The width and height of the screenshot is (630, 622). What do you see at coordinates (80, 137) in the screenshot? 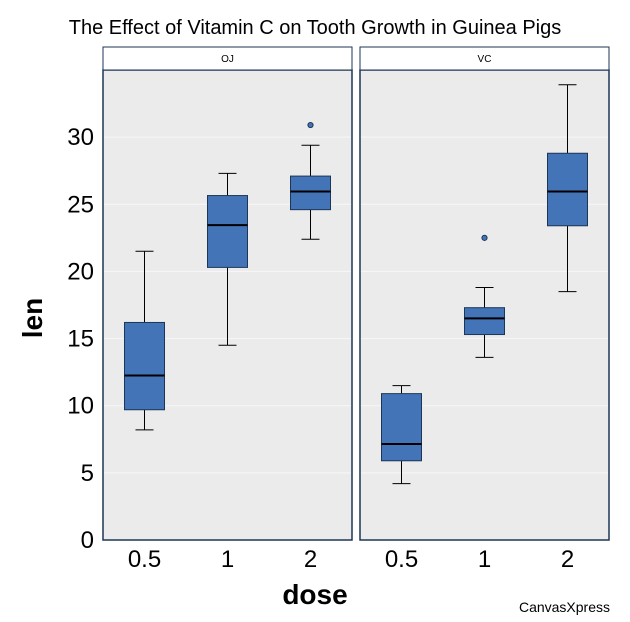
I see `y-tick-label: 30` at bounding box center [80, 137].